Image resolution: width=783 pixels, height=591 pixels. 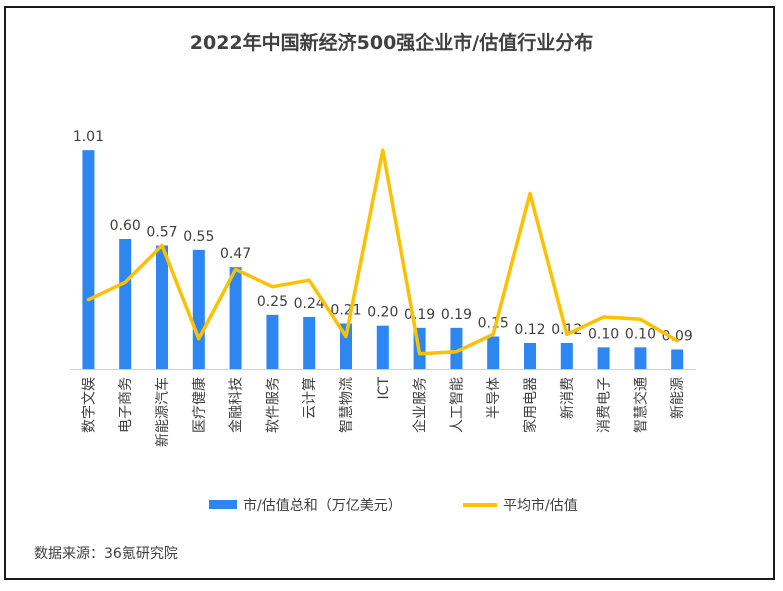 What do you see at coordinates (493, 324) in the screenshot?
I see `bar-value-label: 0.15` at bounding box center [493, 324].